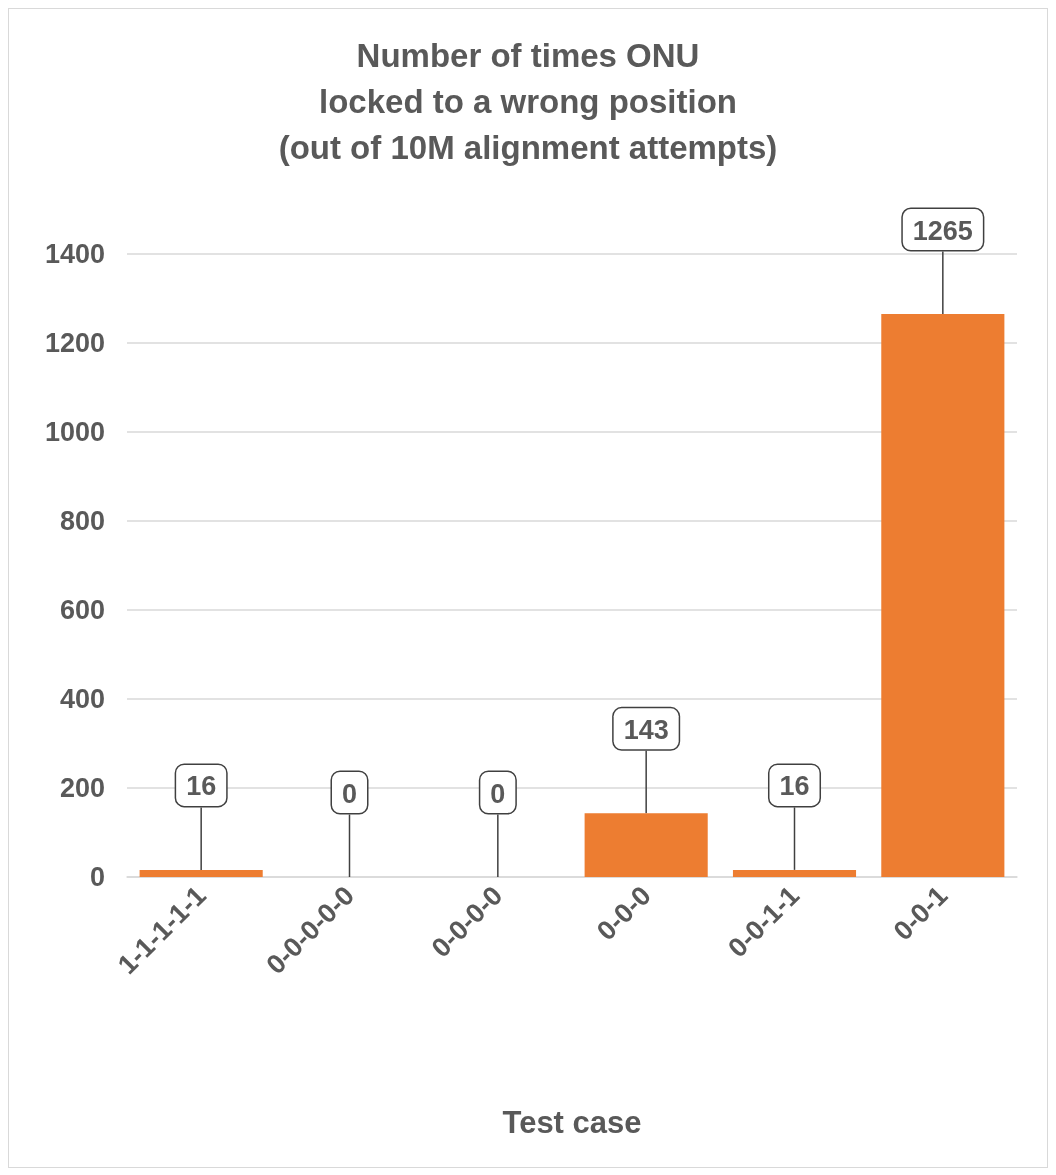 This screenshot has width=1056, height=1175. Describe the element at coordinates (74, 254) in the screenshot. I see `y-tick-label: 1400` at that location.